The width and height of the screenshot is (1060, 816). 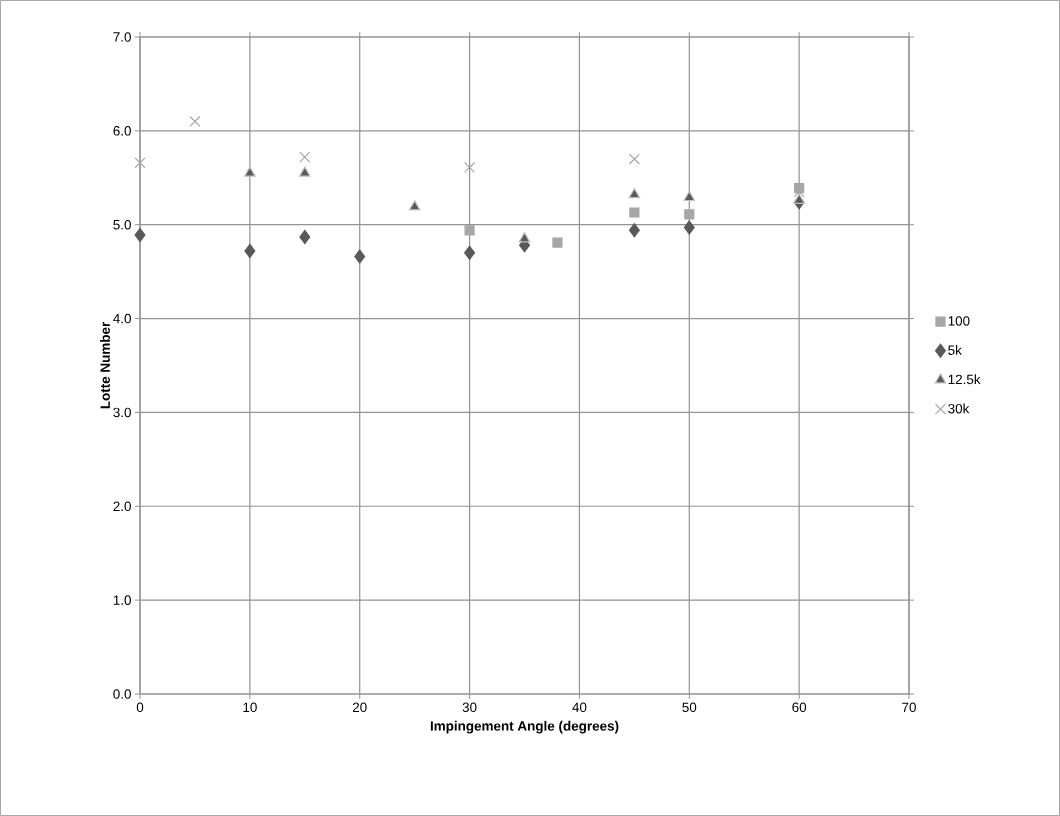 What do you see at coordinates (122, 131) in the screenshot?
I see `y-tick-label: 6.0` at bounding box center [122, 131].